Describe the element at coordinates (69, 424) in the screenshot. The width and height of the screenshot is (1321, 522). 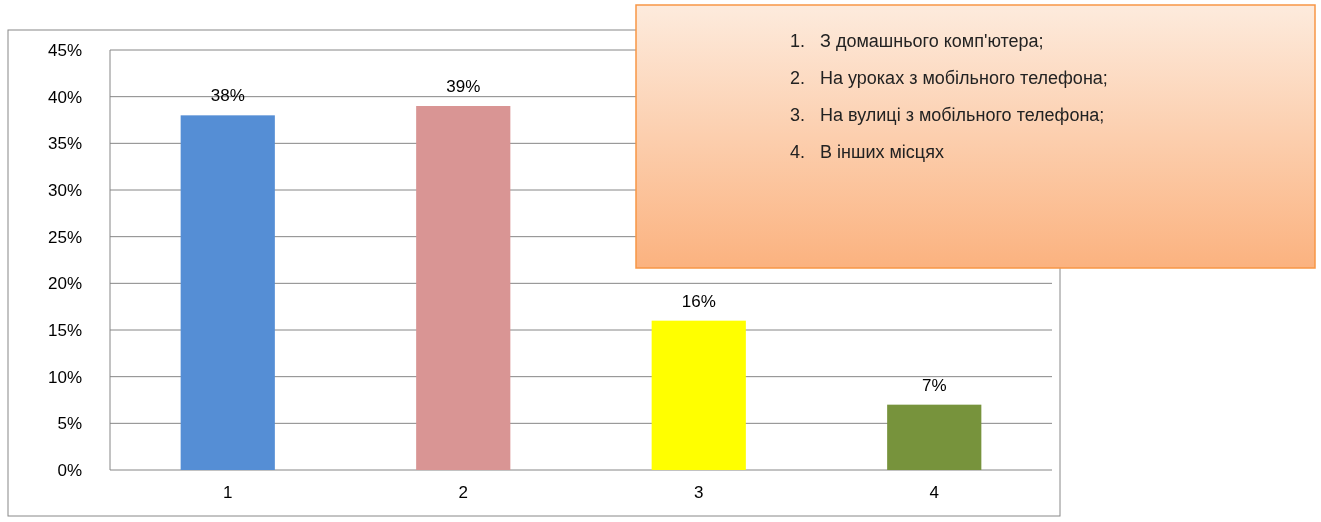
I see `y-tick-label: 5%` at that location.